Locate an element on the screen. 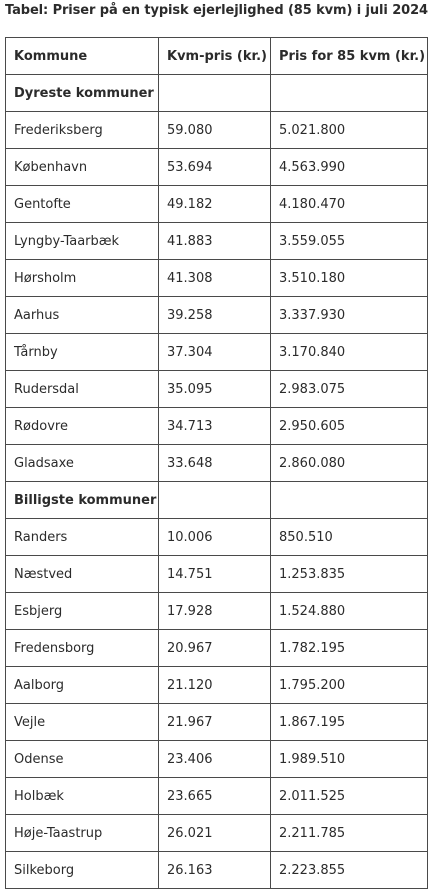 Image resolution: width=430 pixels, height=892 pixels. price-cell: 26.163 is located at coordinates (214, 870).